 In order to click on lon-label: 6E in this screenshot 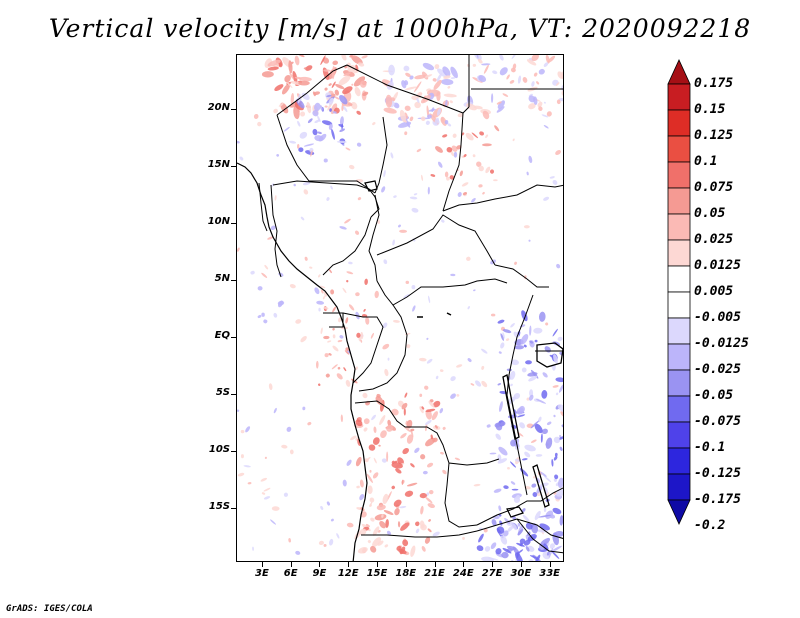, I will do `click(290, 573)`.